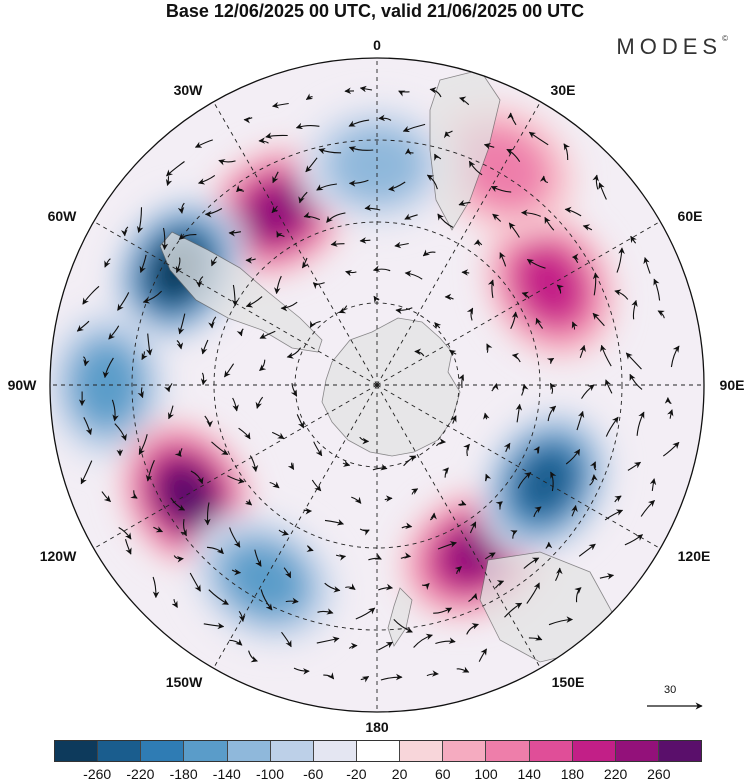 Image resolution: width=750 pixels, height=783 pixels. I want to click on anomaly-blob, so click(107, 385).